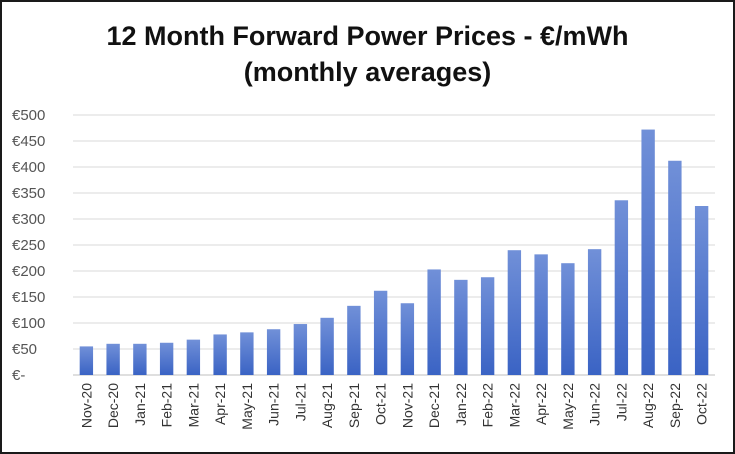 This screenshot has height=454, width=735. What do you see at coordinates (461, 404) in the screenshot?
I see `x-tick-label: Jan-22` at bounding box center [461, 404].